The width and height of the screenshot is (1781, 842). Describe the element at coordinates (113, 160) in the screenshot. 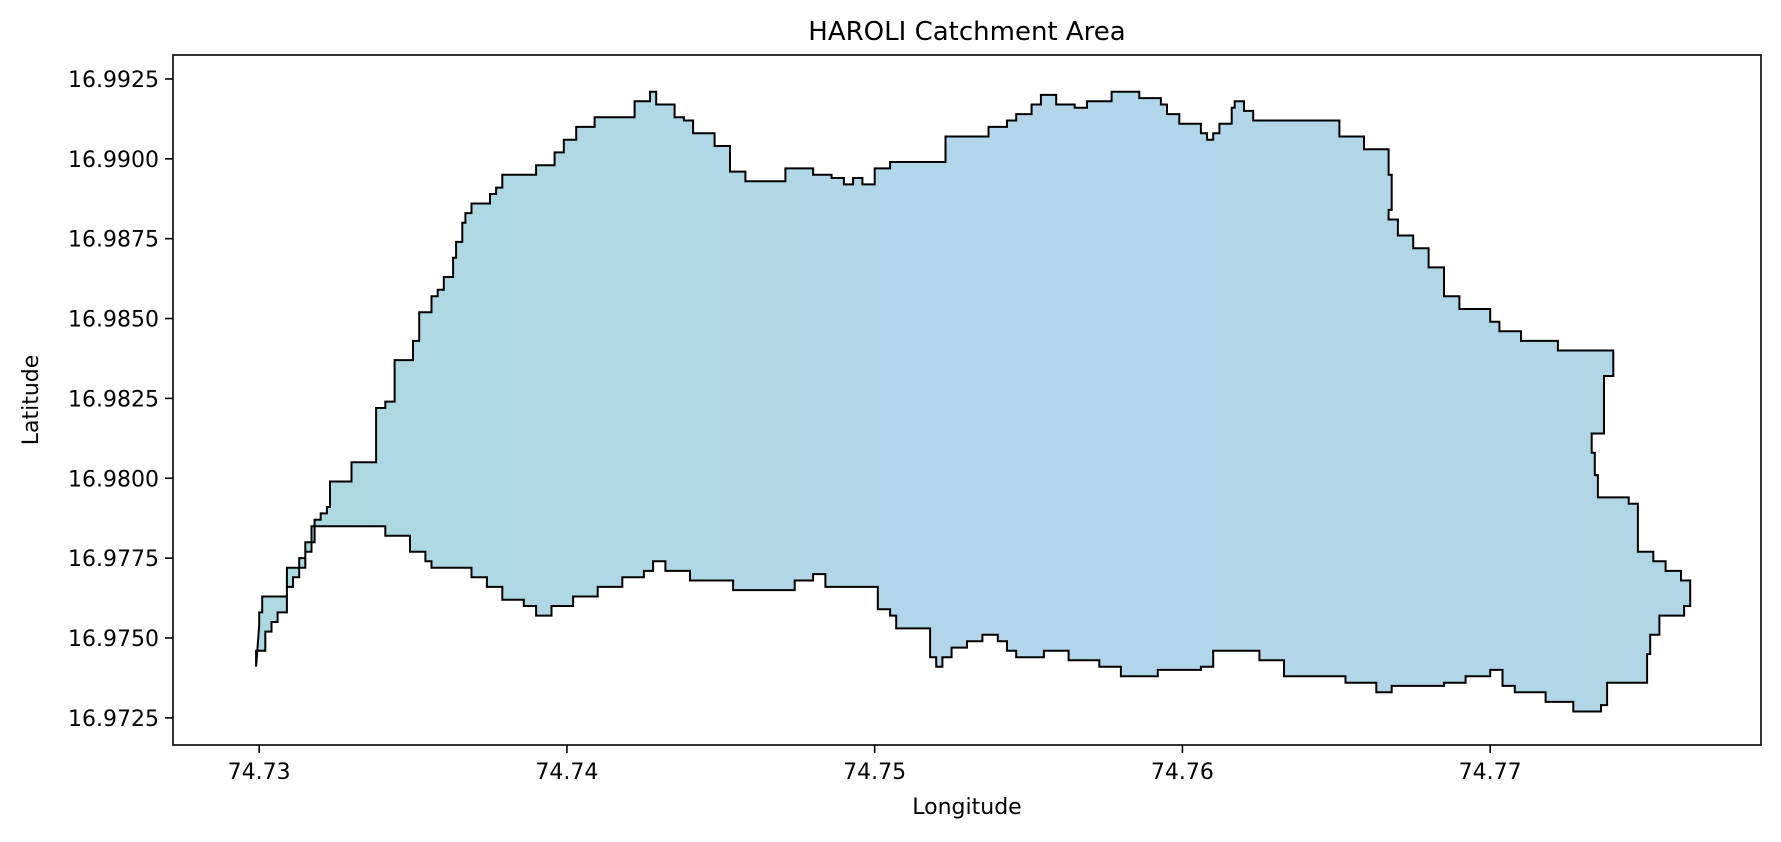

I see `y-tick-label: 16.9900` at that location.